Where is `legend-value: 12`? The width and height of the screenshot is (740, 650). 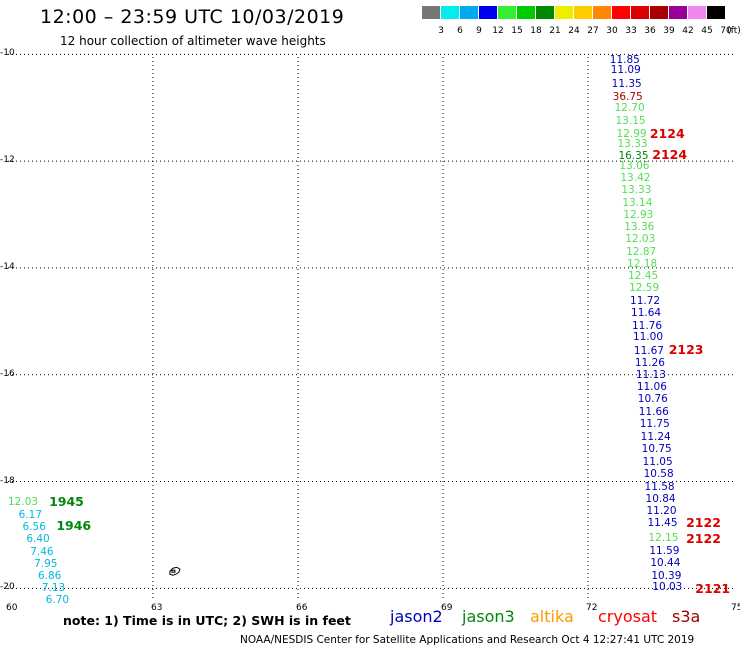 legend-value: 12 is located at coordinates (498, 31).